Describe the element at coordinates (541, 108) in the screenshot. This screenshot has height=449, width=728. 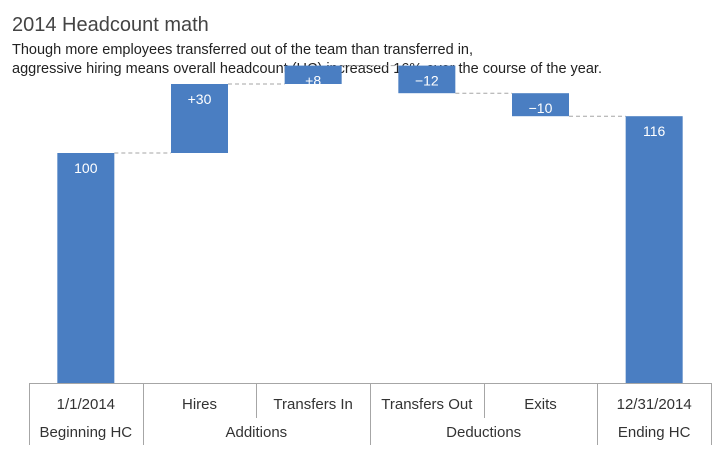
I see `bar-value-label-5: −10` at that location.